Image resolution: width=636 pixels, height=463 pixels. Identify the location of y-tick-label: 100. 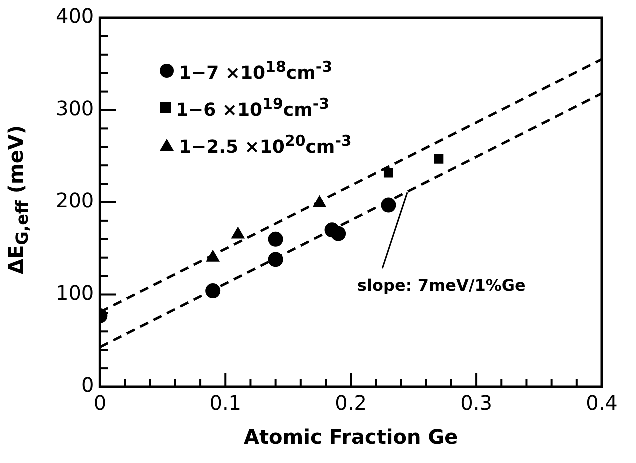
(75, 292).